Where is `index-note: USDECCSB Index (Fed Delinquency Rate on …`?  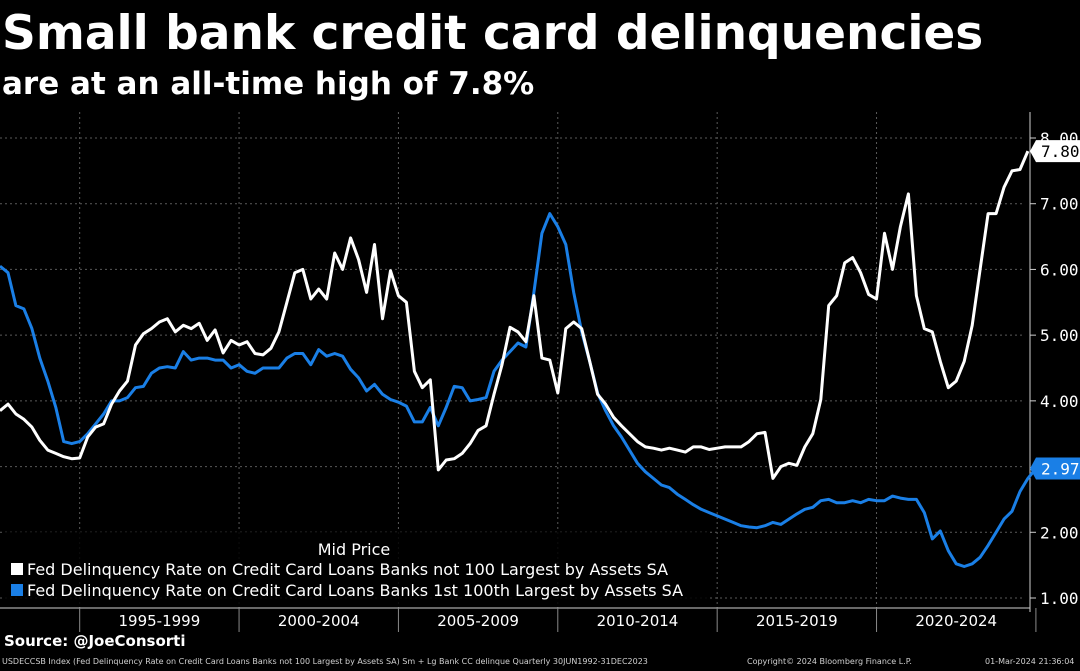
index-note: USDECCSB Index (Fed Delinquency Rate on … is located at coordinates (325, 661).